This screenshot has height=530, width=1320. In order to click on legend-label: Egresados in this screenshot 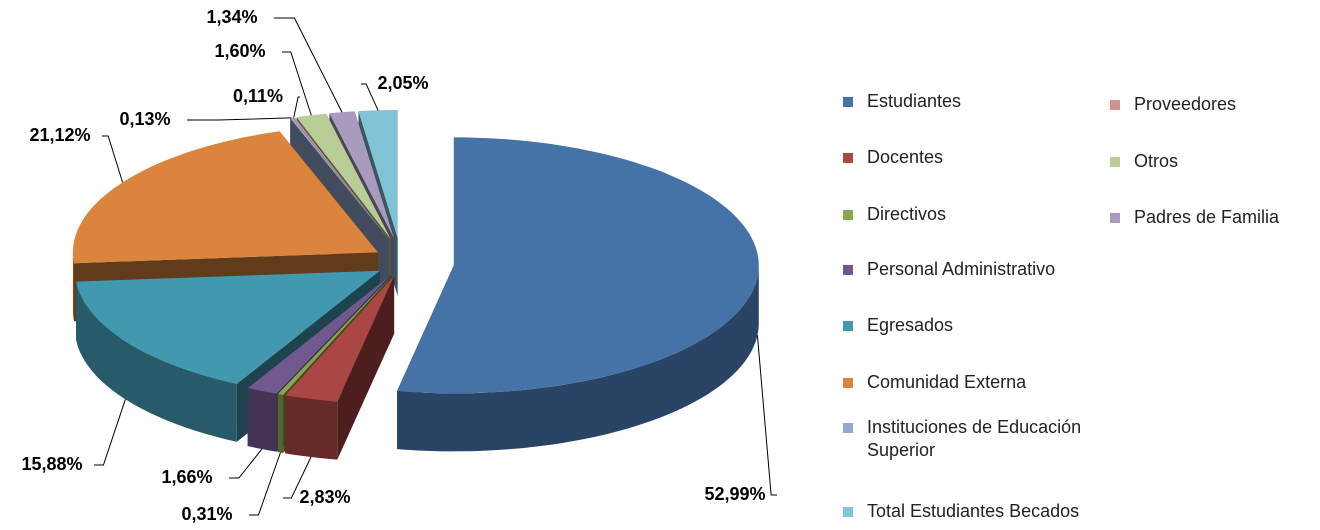, I will do `click(910, 325)`.